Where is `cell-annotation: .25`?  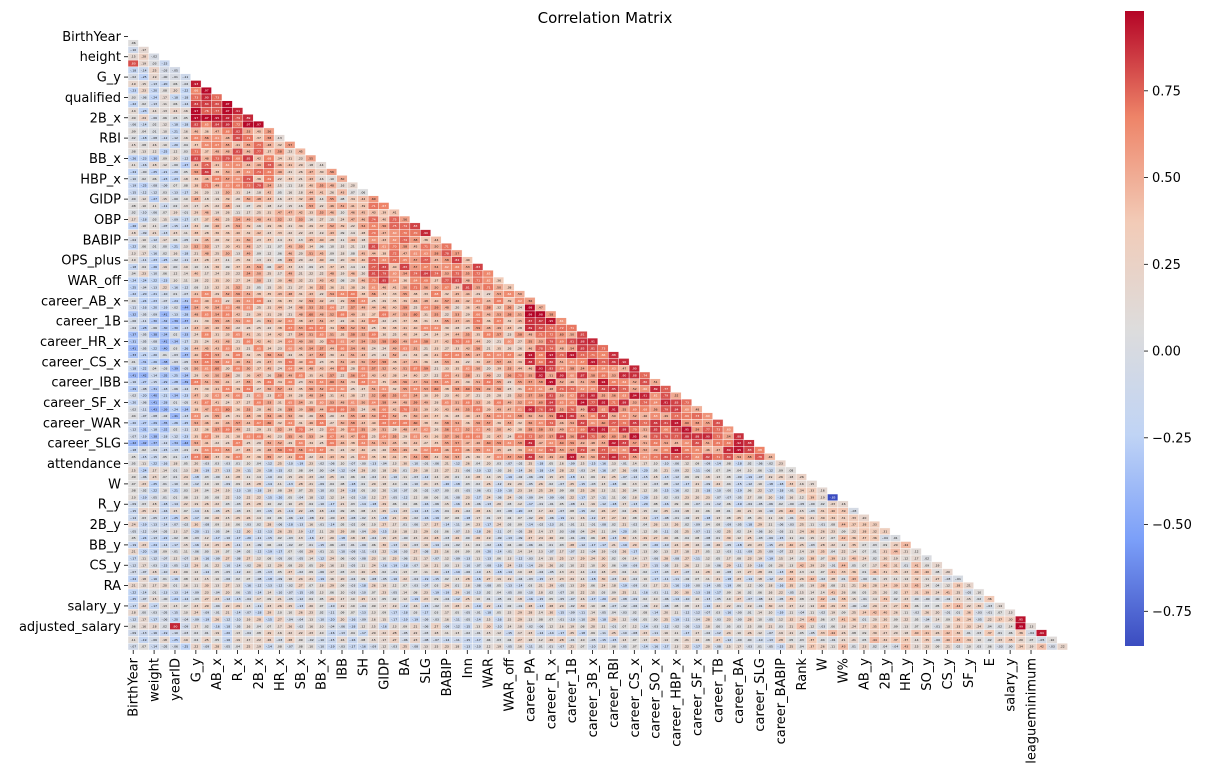 cell-annotation: .25 is located at coordinates (227, 219).